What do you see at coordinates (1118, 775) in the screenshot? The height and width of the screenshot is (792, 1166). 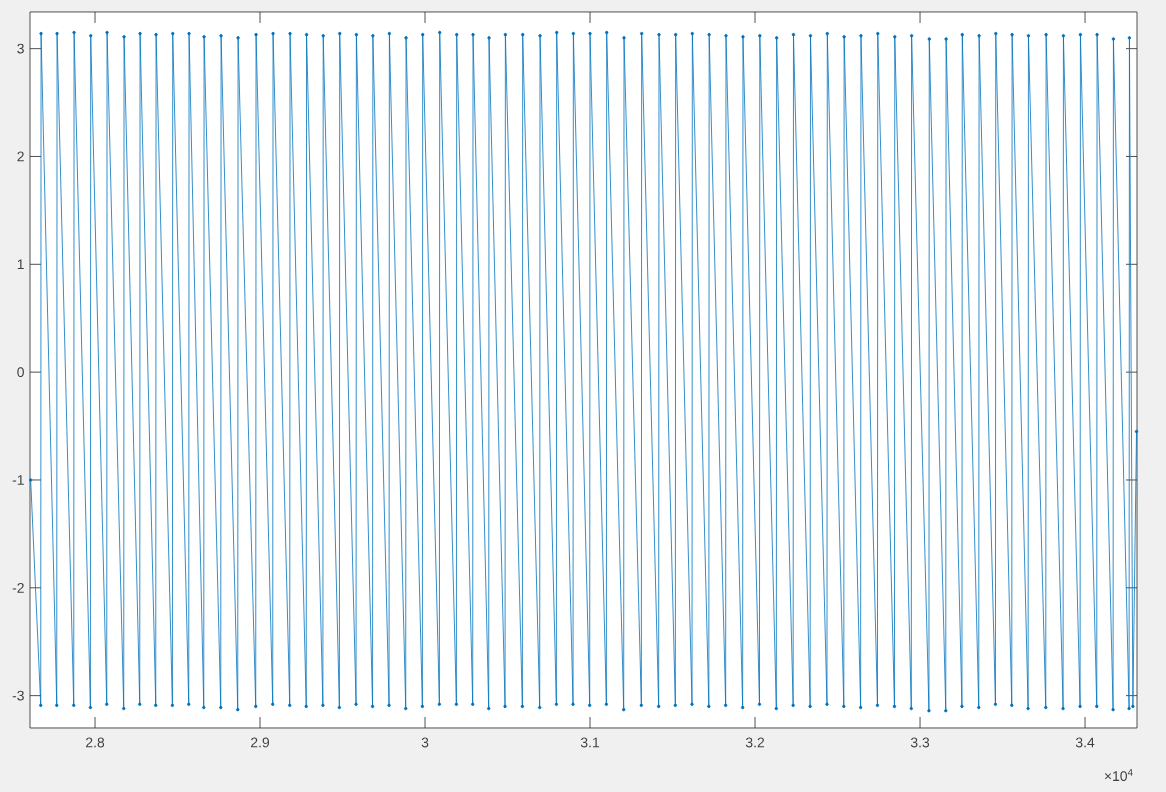 I see `text: ×10$^{4}$` at bounding box center [1118, 775].